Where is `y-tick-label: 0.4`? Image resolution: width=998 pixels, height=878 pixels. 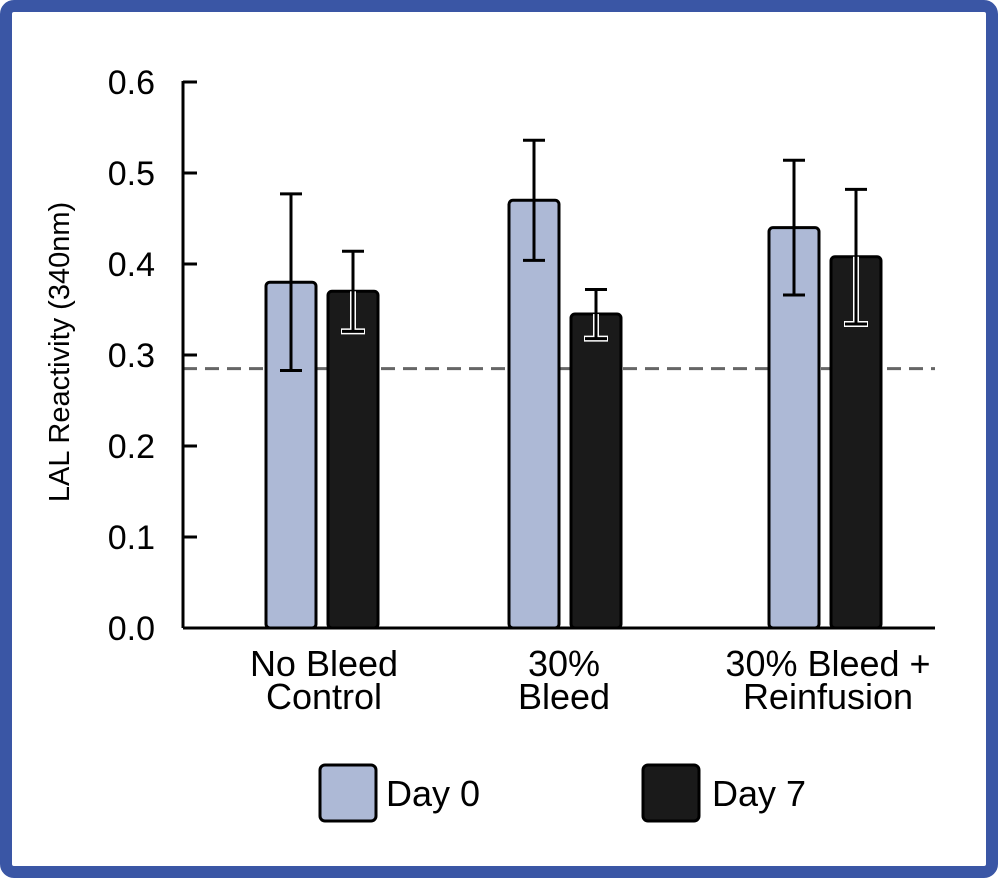 y-tick-label: 0.4 is located at coordinates (131, 265).